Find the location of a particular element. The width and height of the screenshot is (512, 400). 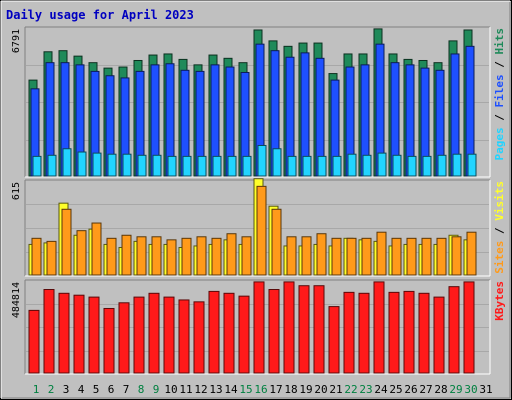

x-tick-label: 26 is located at coordinates (410, 389).